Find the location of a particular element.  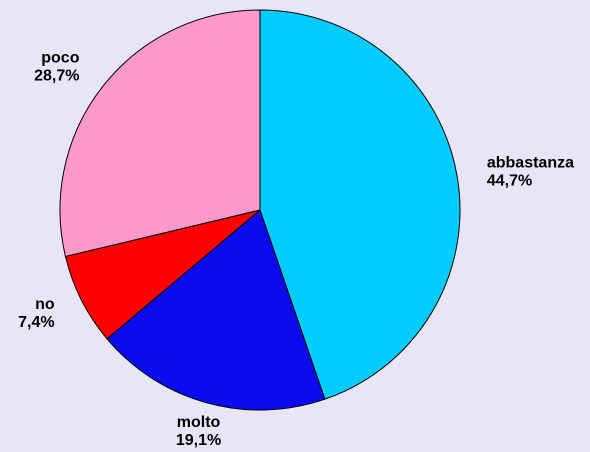

slice-value-label: 7,4% is located at coordinates (36, 322).